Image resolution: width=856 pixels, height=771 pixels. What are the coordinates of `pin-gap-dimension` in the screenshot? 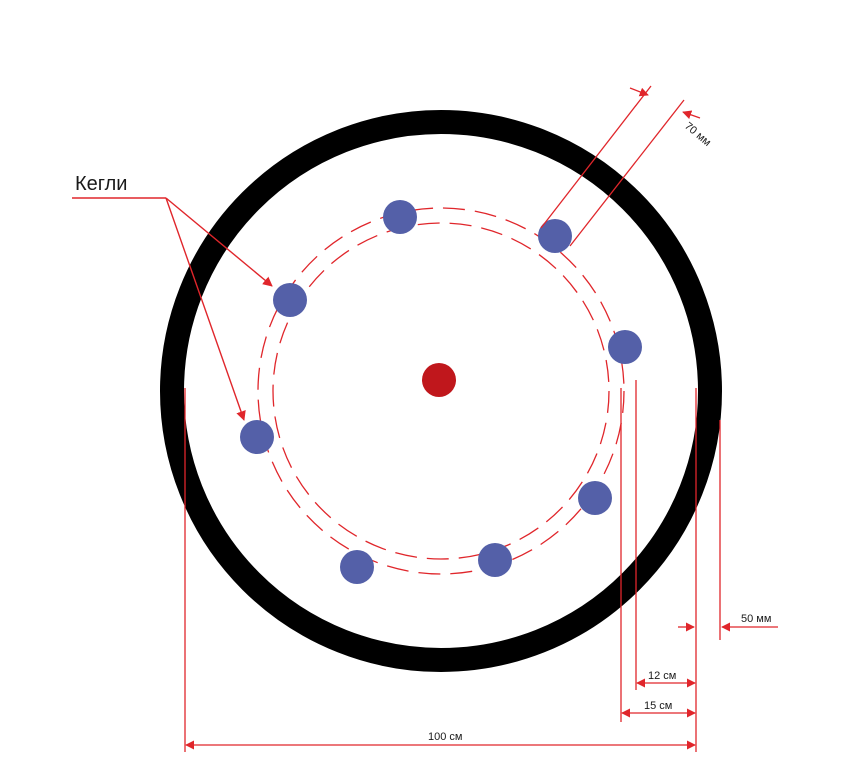 It's located at (620, 166).